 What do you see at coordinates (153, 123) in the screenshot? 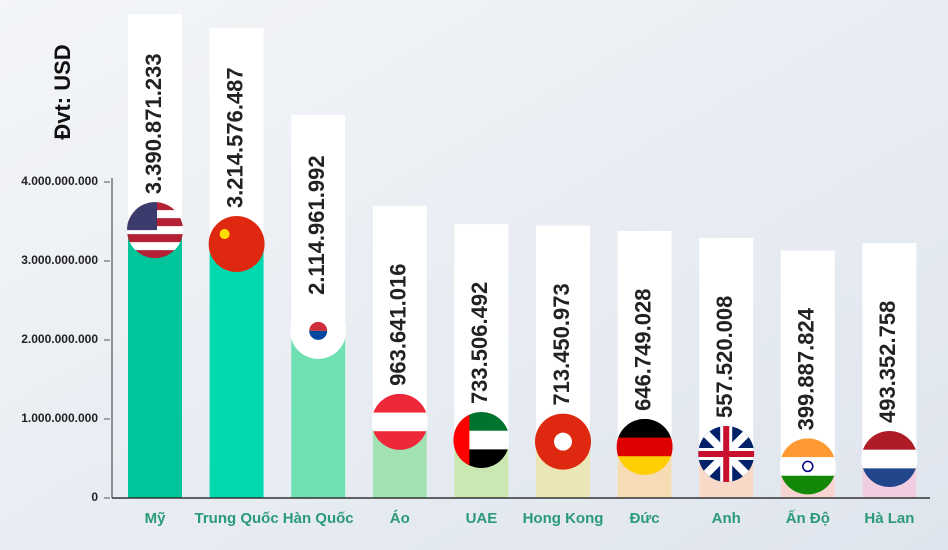
I see `value-label: 3.390.871.233` at bounding box center [153, 123].